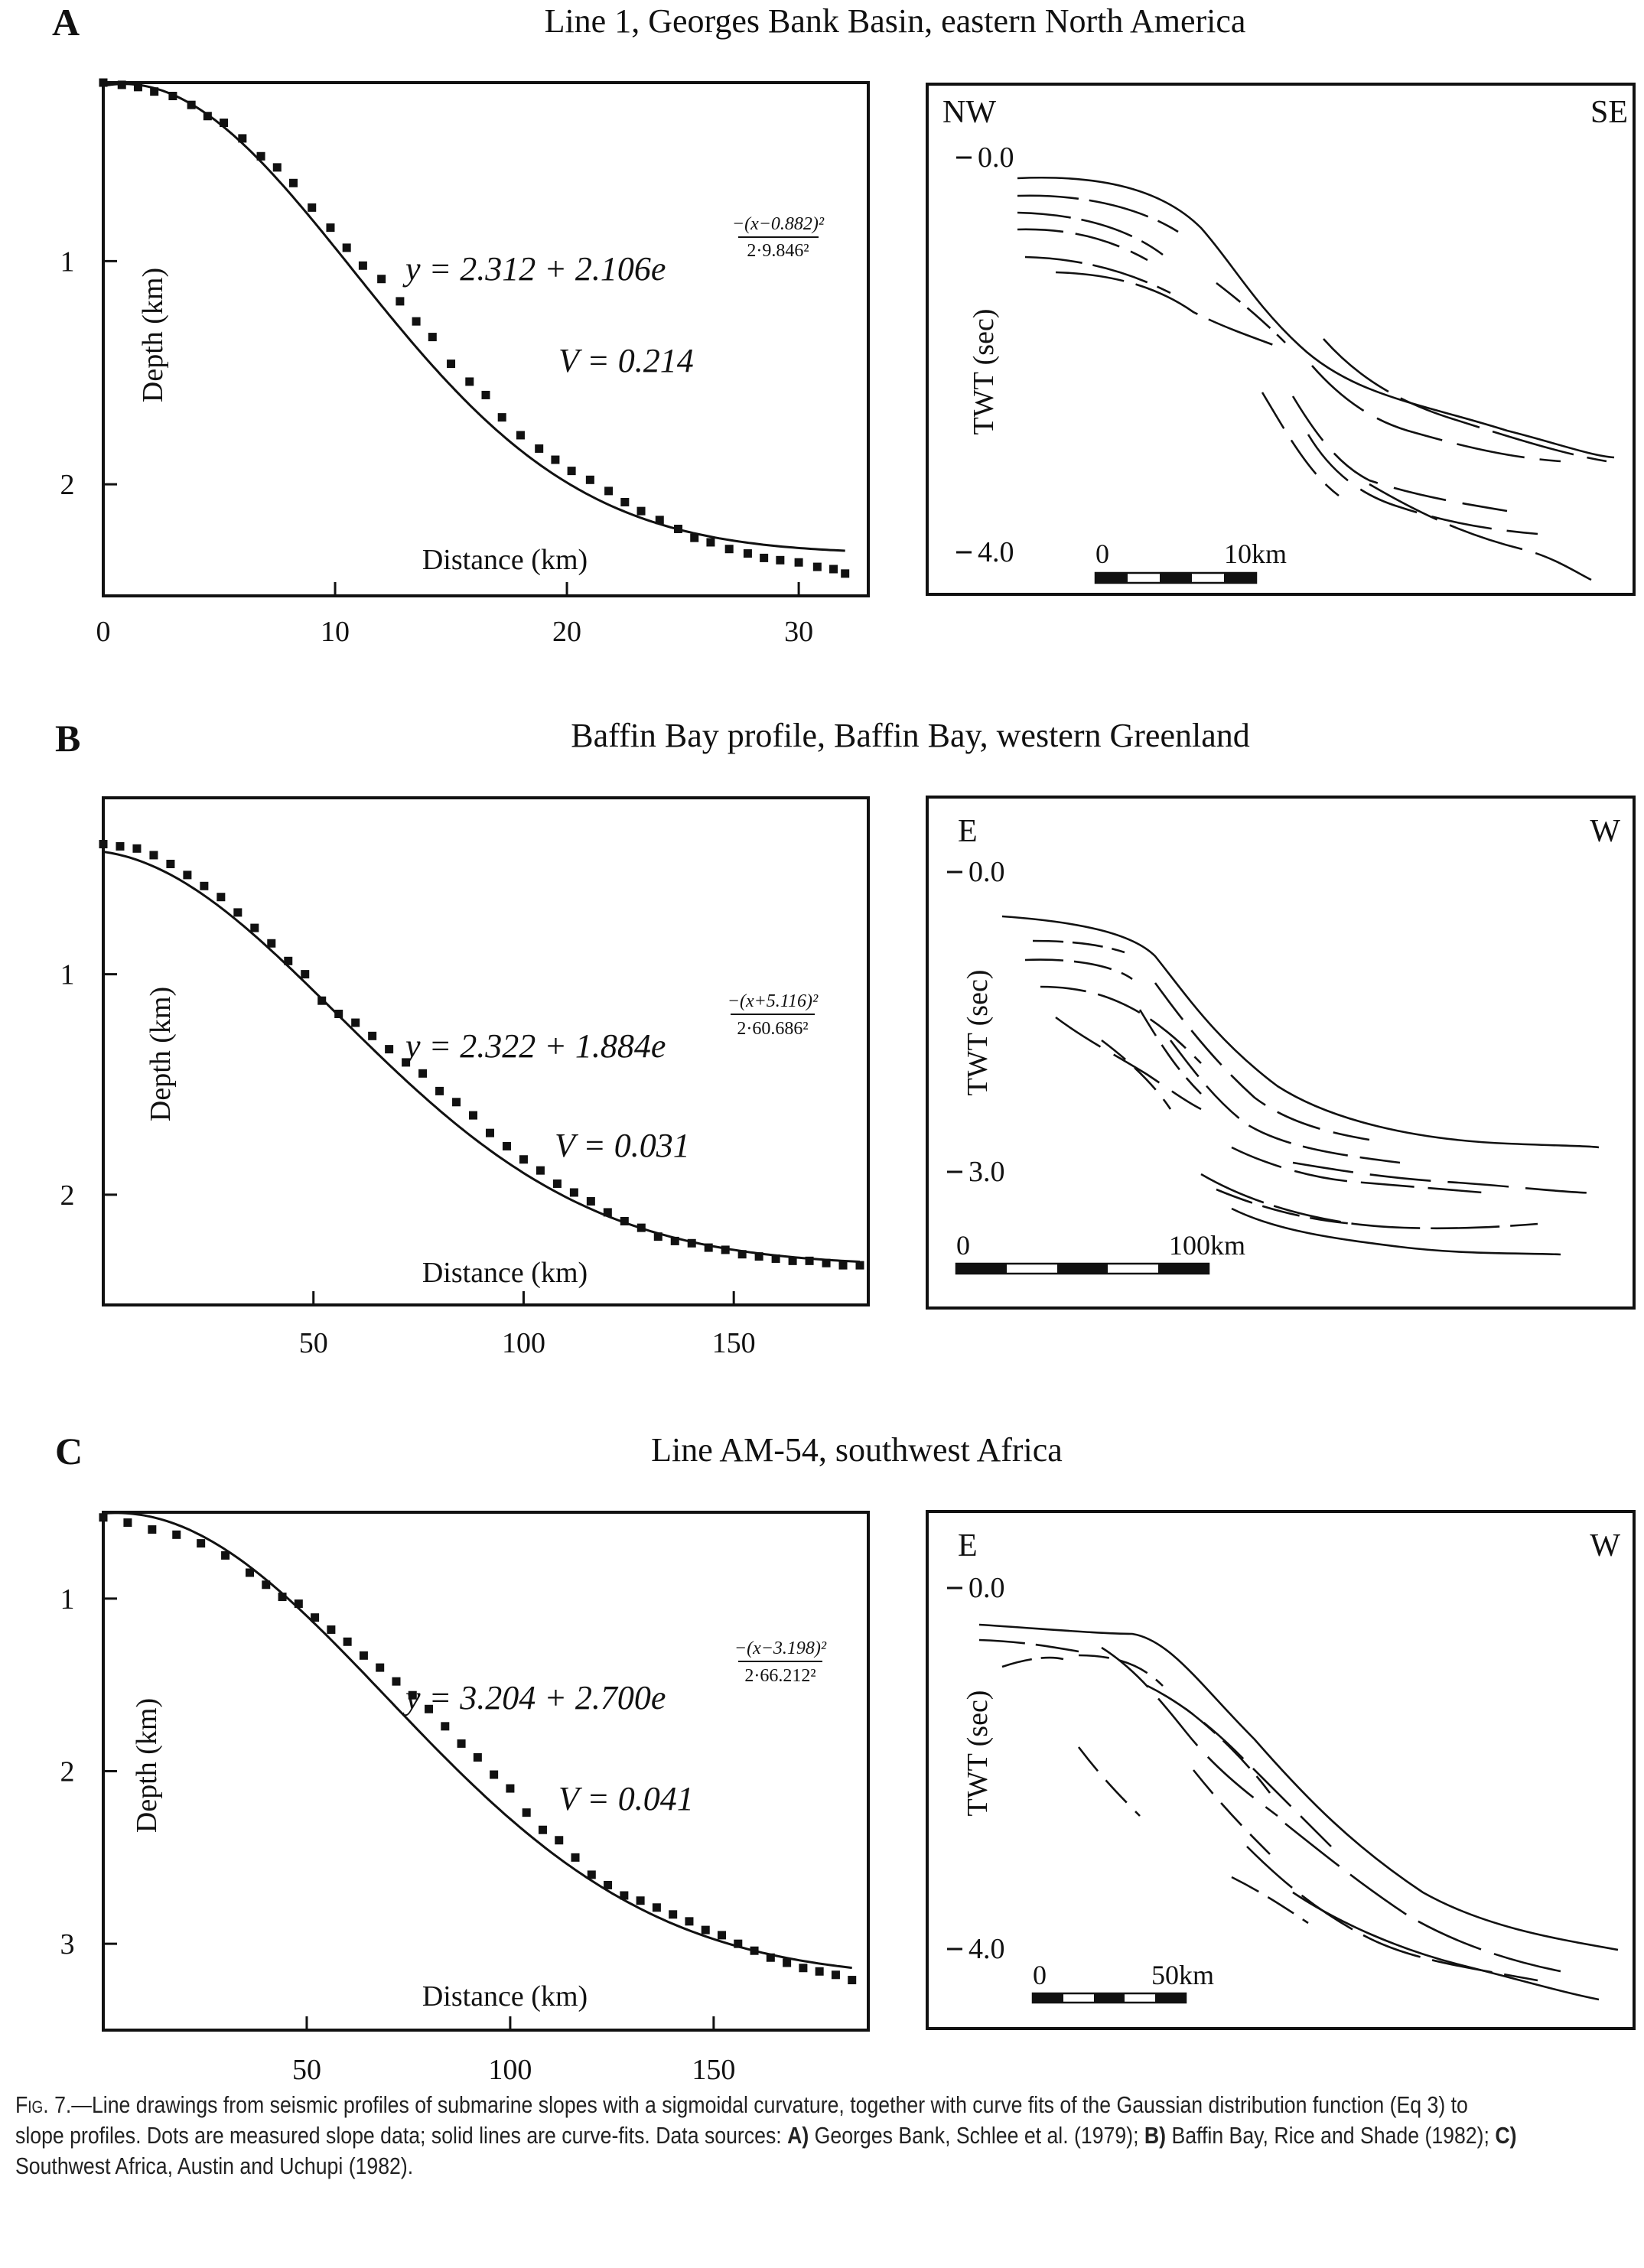 The height and width of the screenshot is (2268, 1644). Describe the element at coordinates (1156, 2135) in the screenshot. I see `caption-b-label: B)` at that location.